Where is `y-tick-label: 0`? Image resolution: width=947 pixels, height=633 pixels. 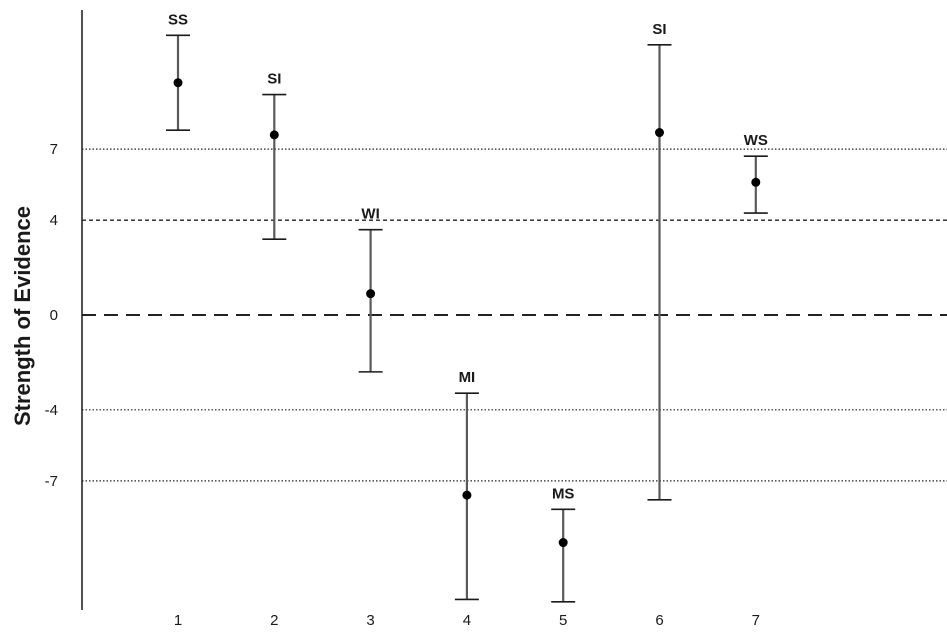 y-tick-label: 0 is located at coordinates (54, 315).